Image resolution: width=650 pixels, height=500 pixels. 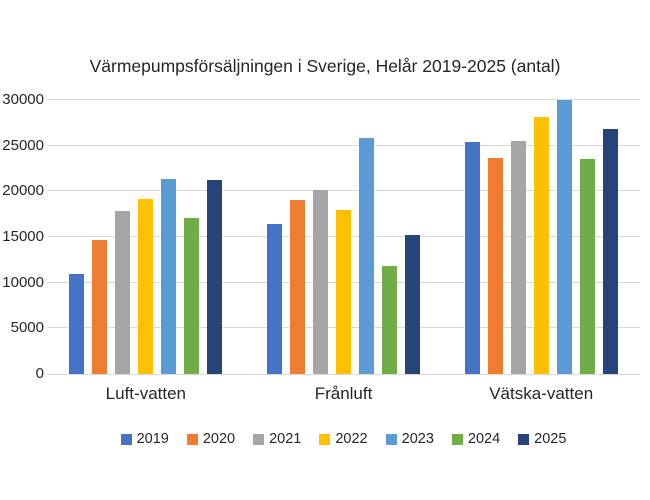 I want to click on legend-swatch-2021, so click(x=259, y=439).